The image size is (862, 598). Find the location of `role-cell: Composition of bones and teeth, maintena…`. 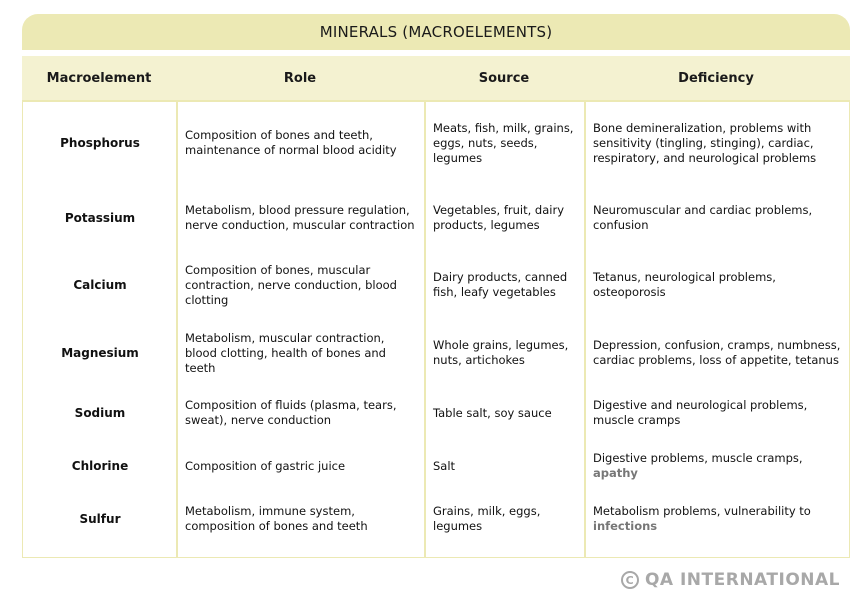

role-cell: Composition of bones and teeth, maintena… is located at coordinates (291, 142).